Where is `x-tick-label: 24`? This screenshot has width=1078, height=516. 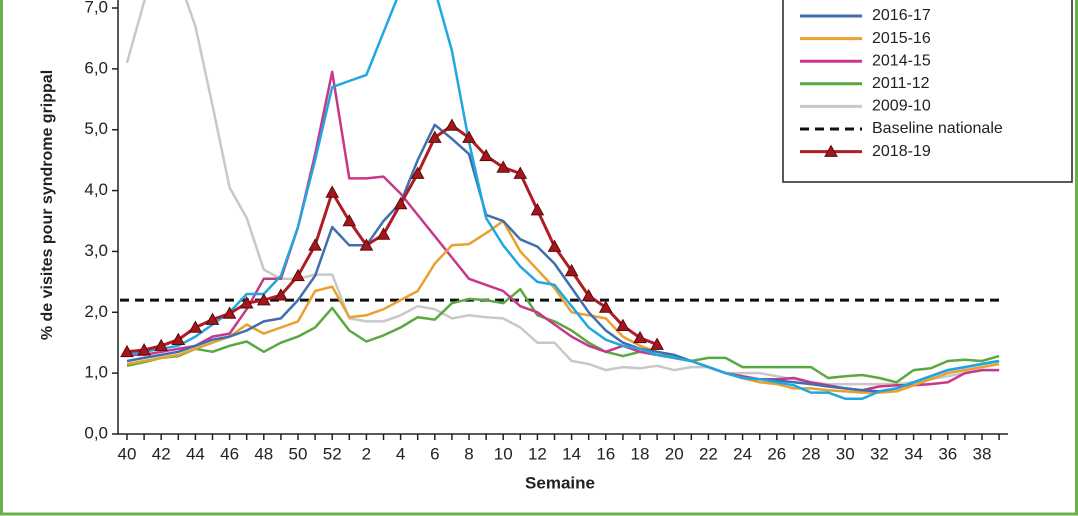
x-tick-label: 24 is located at coordinates (742, 453).